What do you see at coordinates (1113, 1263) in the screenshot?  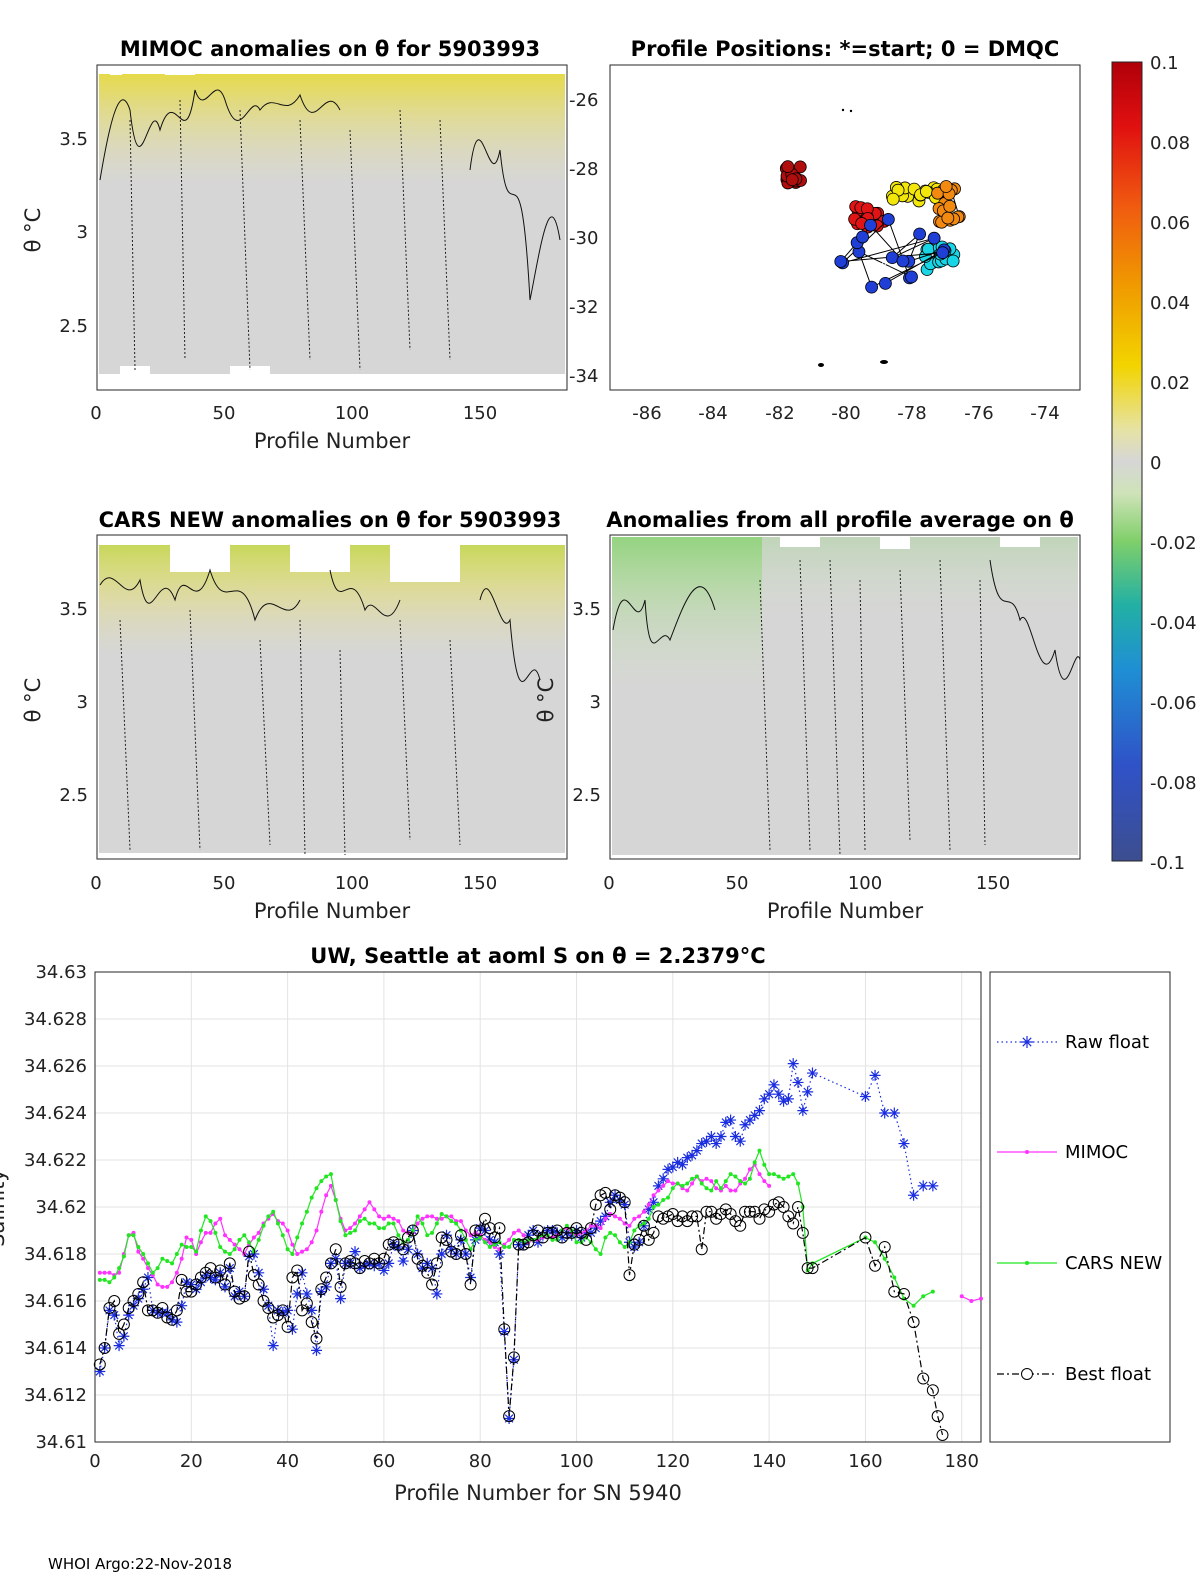 I see `legend-label: CARS NEW` at bounding box center [1113, 1263].